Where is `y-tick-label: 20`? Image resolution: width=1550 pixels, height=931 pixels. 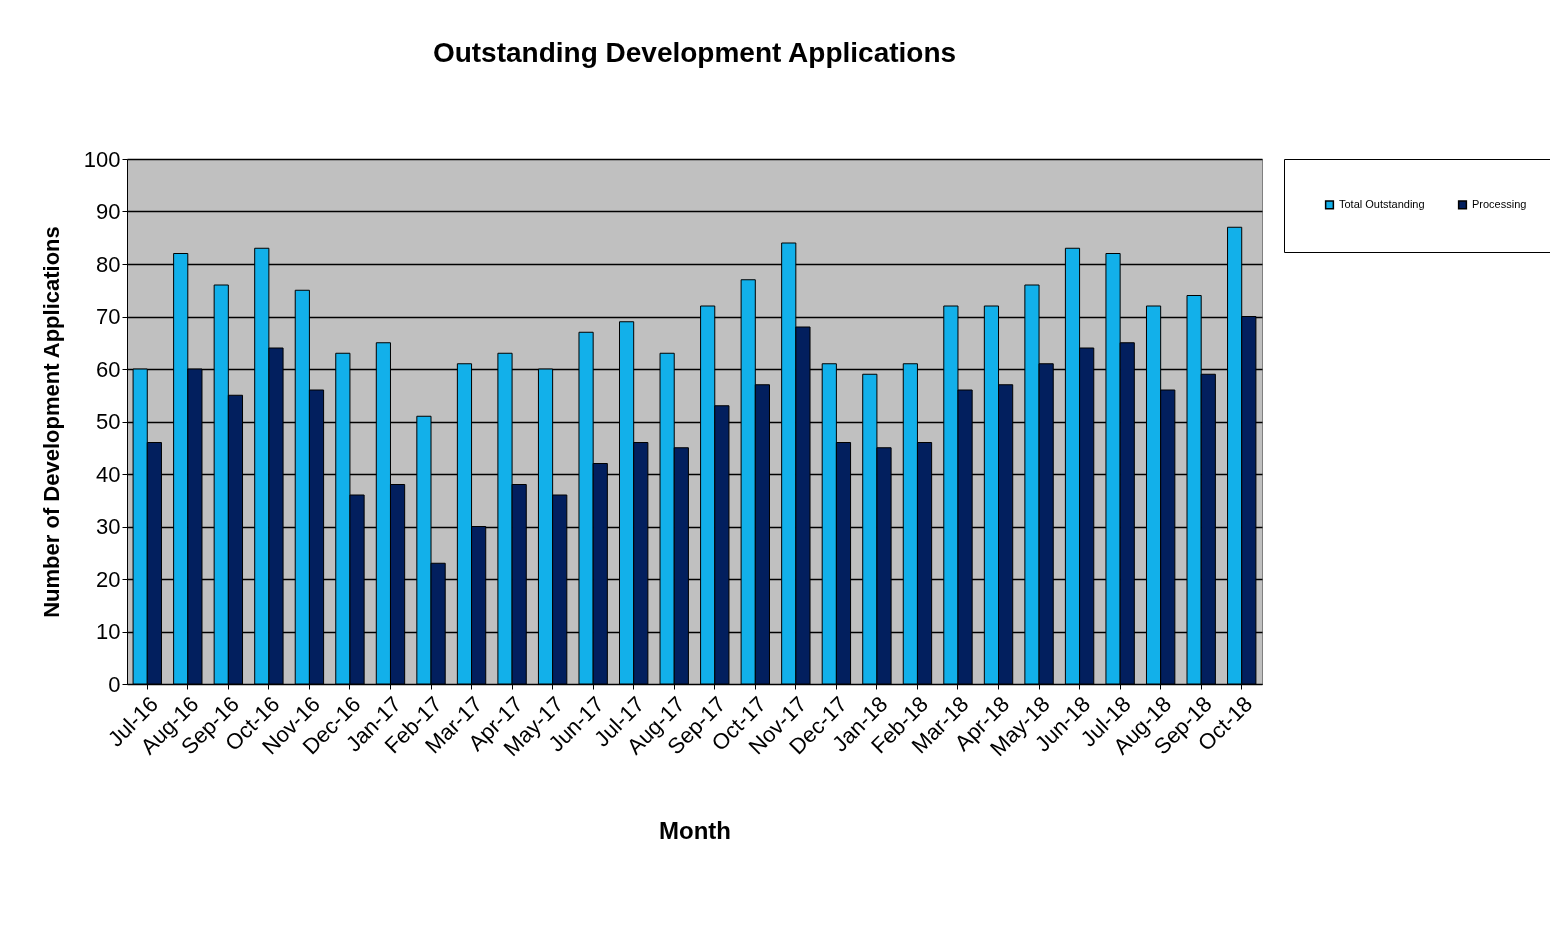
y-tick-label: 20 is located at coordinates (108, 579).